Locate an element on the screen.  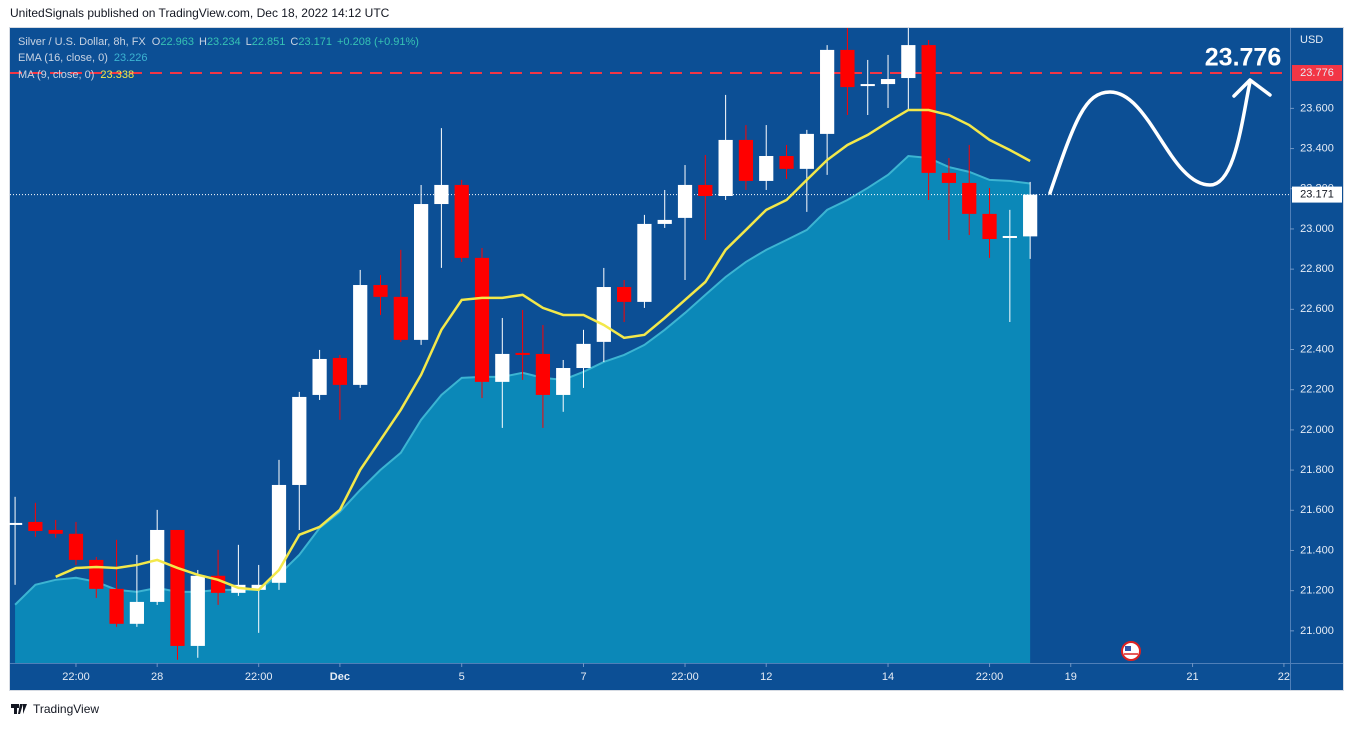
x-tick-label: 5 is located at coordinates (462, 677).